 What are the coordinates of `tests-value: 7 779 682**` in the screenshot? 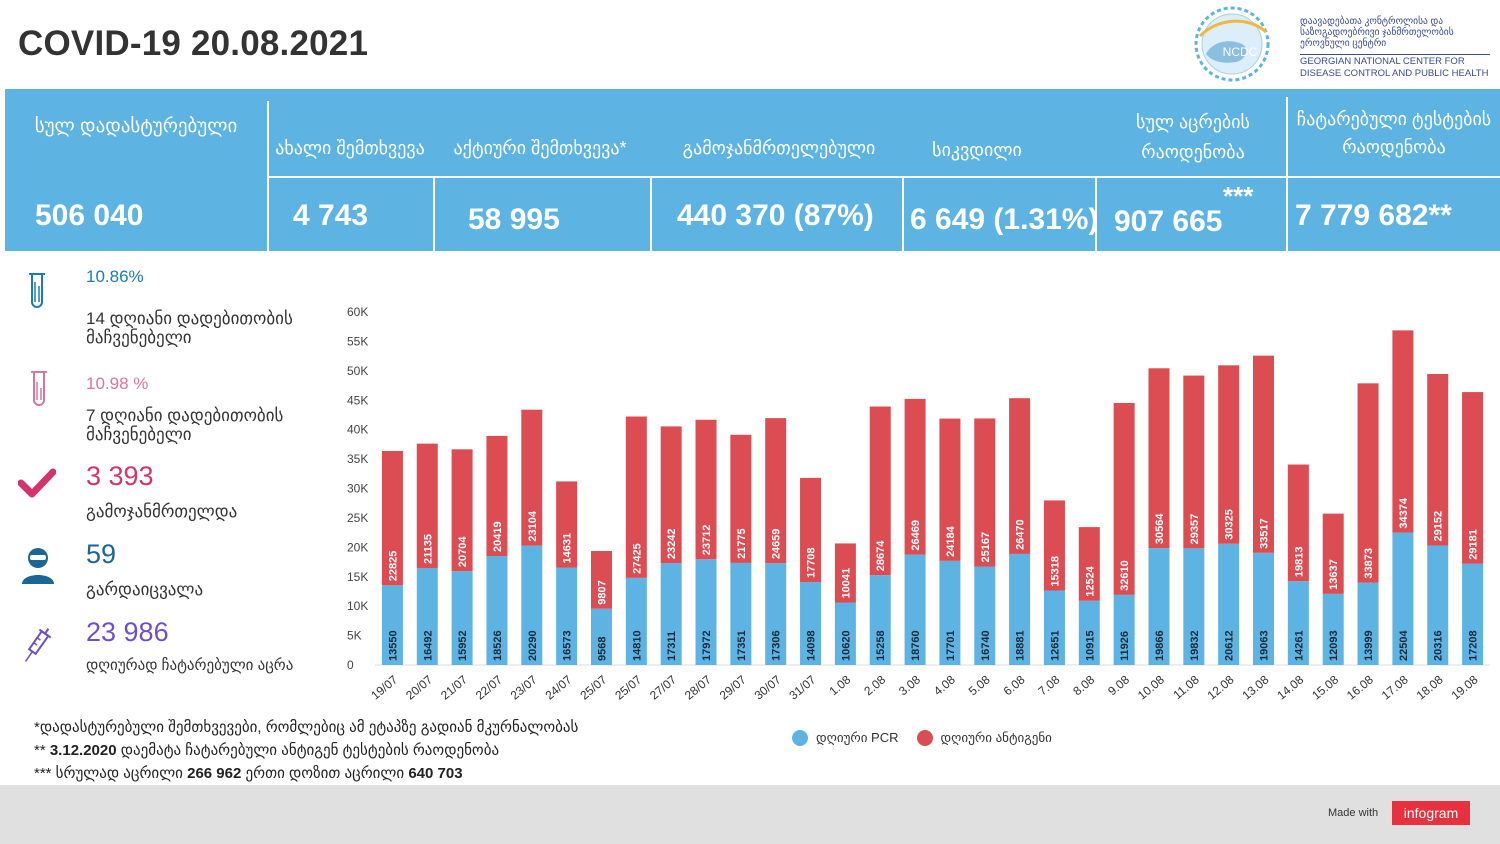 It's located at (1373, 215).